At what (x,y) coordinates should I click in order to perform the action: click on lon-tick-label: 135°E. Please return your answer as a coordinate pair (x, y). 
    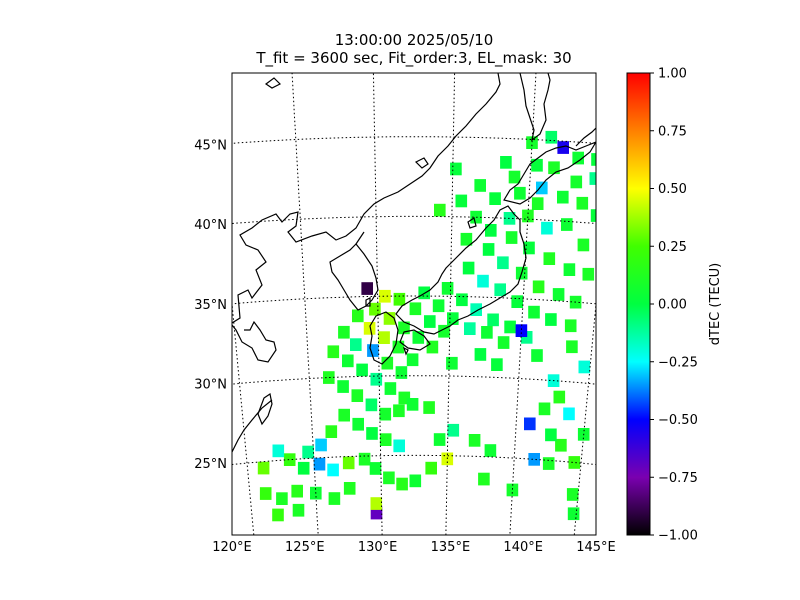
    Looking at the image, I should click on (451, 547).